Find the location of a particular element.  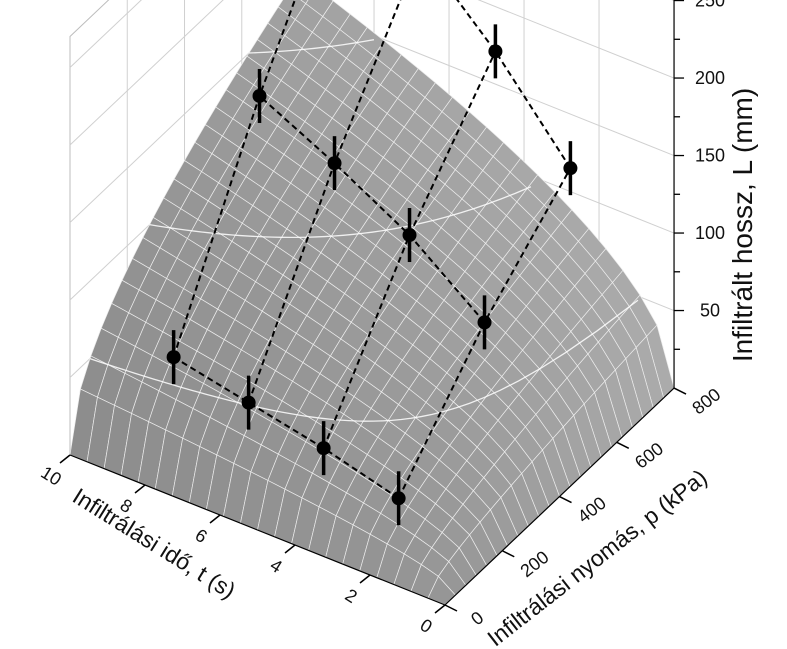

y-tick-label: 400 is located at coordinates (592, 510).